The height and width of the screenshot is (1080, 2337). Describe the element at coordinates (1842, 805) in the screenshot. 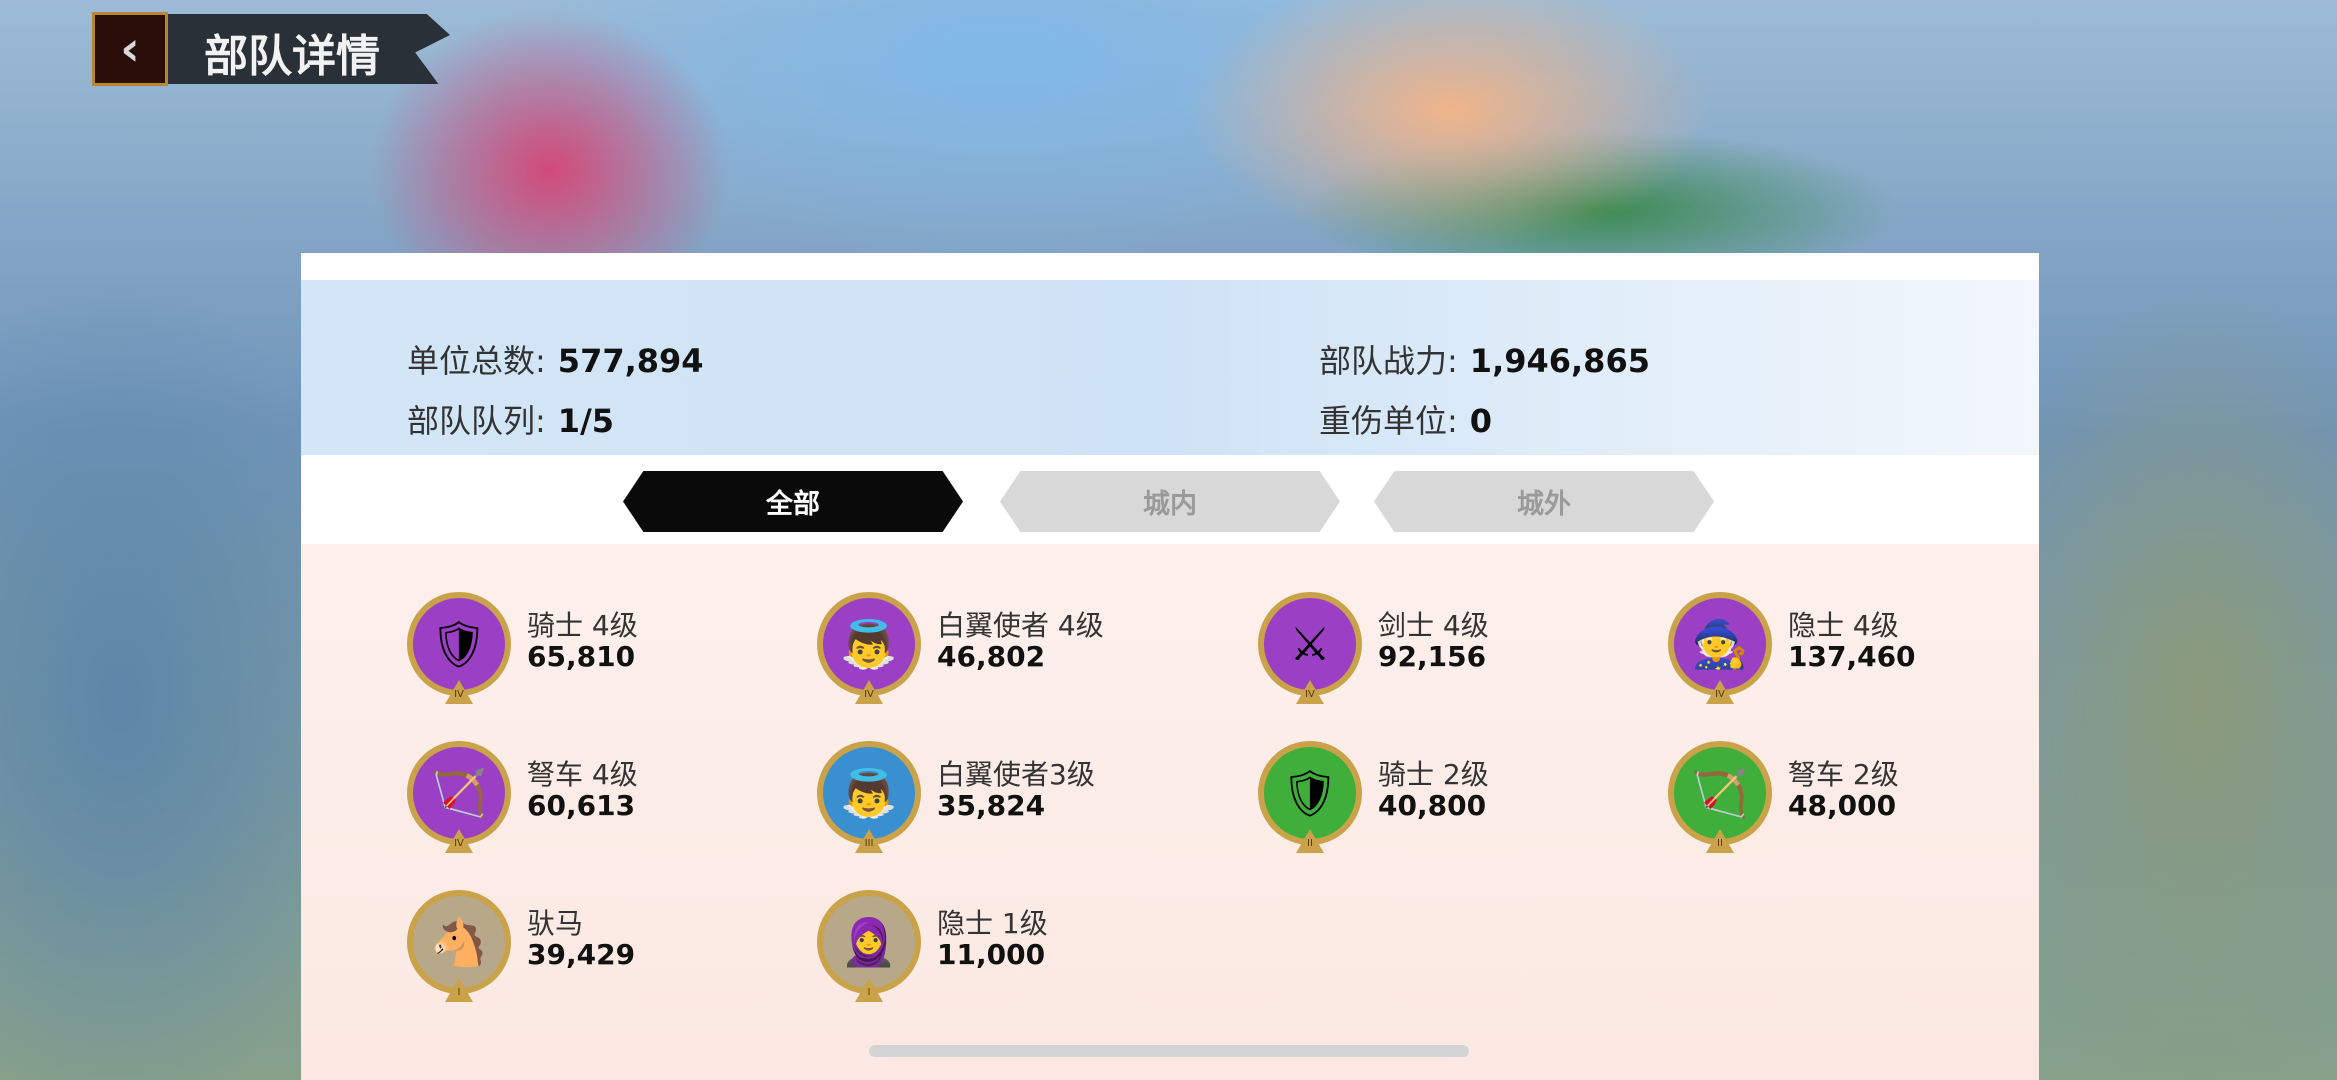

I see `unit-count: 48,000` at that location.